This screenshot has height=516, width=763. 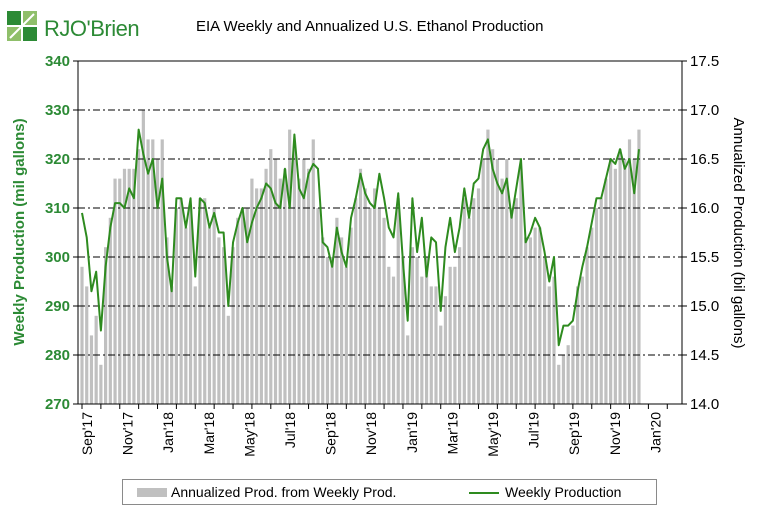 I want to click on logo-emblem-icon, so click(x=22, y=26).